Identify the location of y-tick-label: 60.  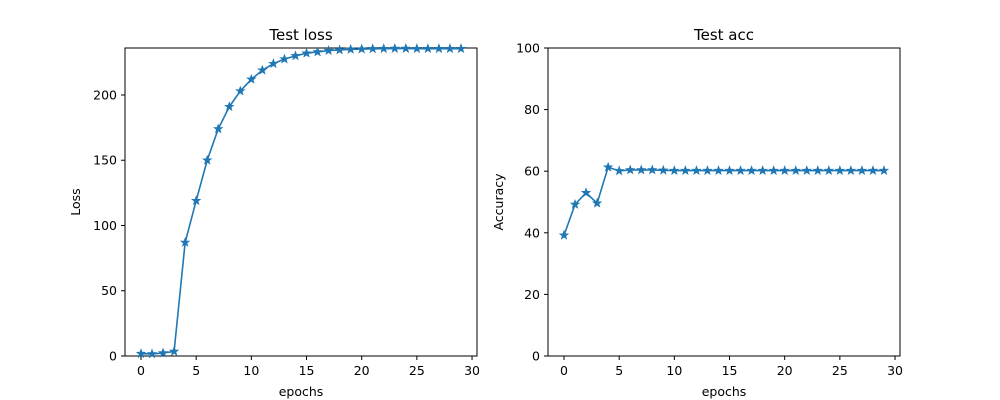
(532, 171).